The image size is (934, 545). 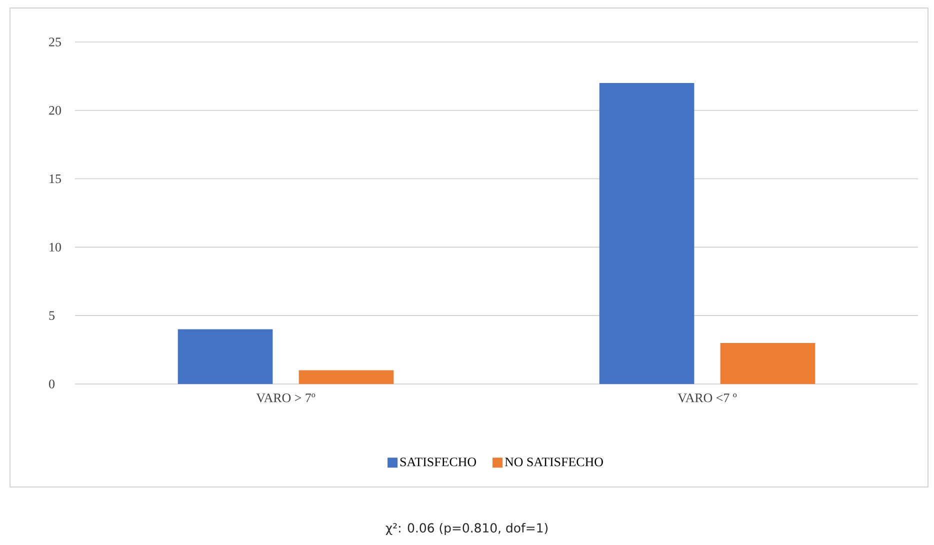 What do you see at coordinates (55, 179) in the screenshot?
I see `y-tick-label: 15` at bounding box center [55, 179].